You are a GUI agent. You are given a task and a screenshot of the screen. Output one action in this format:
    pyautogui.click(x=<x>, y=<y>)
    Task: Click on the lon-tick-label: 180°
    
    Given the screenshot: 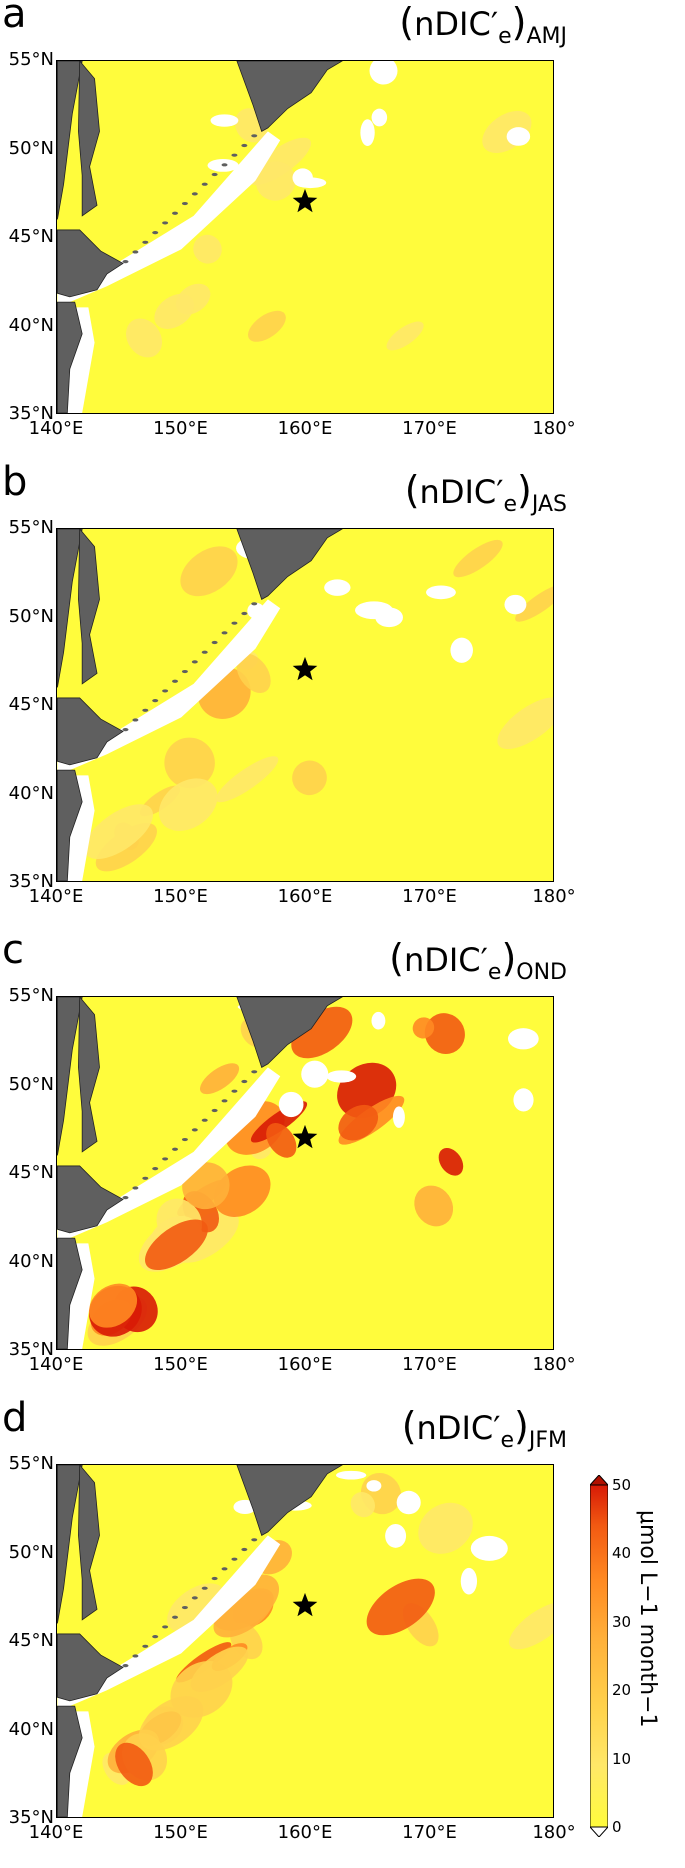 What is the action you would take?
    pyautogui.click(x=554, y=1364)
    